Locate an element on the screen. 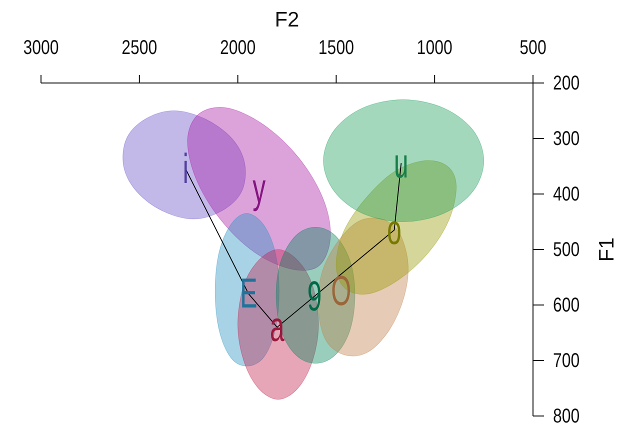 The image size is (618, 425). x-tick-label: 2500 is located at coordinates (140, 47).